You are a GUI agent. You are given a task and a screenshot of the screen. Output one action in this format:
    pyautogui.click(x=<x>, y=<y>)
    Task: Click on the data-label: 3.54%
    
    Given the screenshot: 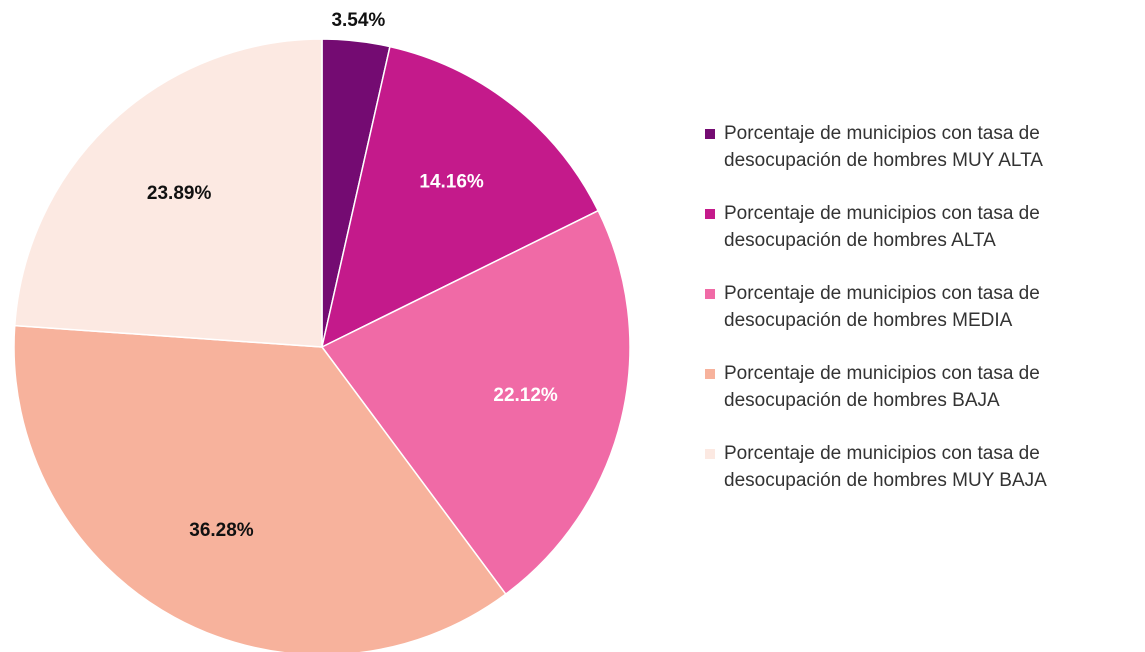 What is the action you would take?
    pyautogui.click(x=358, y=20)
    